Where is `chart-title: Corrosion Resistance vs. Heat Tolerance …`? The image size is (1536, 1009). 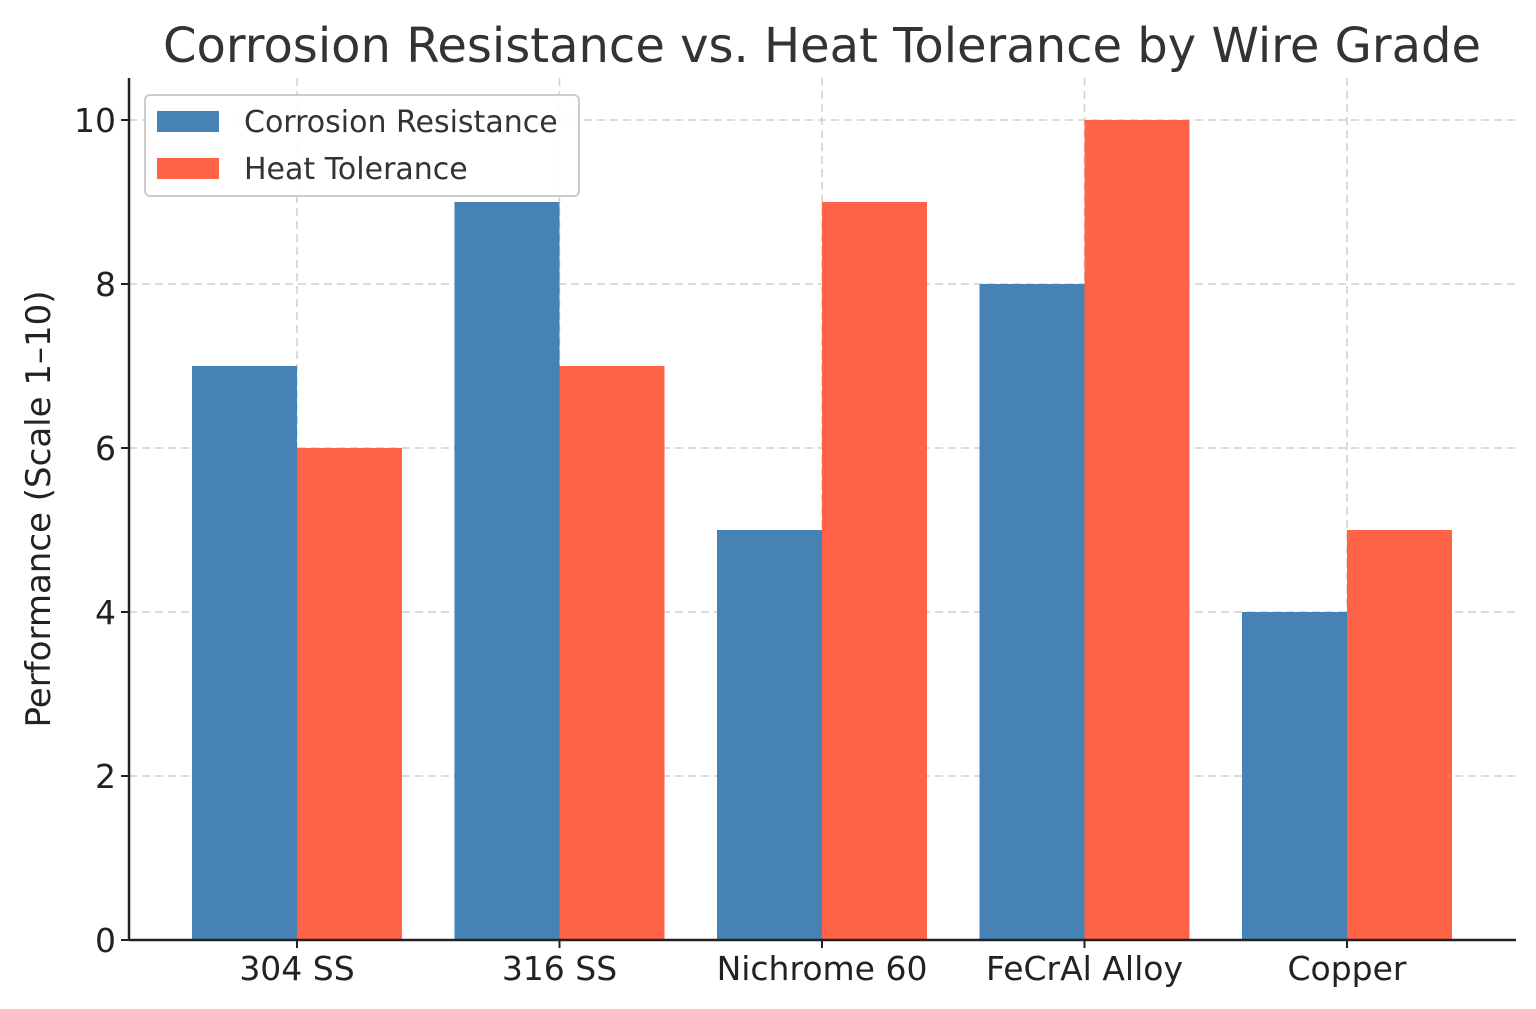
chart-title: Corrosion Resistance vs. Heat Tolerance … is located at coordinates (822, 46).